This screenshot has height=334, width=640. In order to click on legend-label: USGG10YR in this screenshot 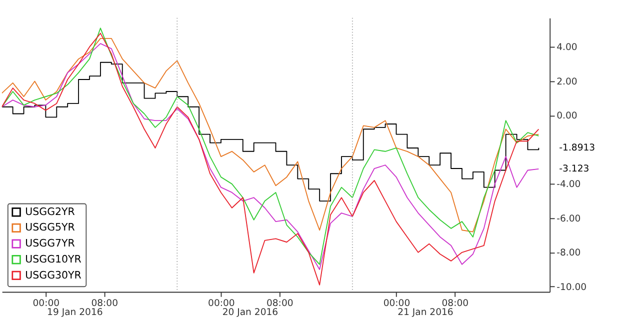, I will do `click(53, 259)`.